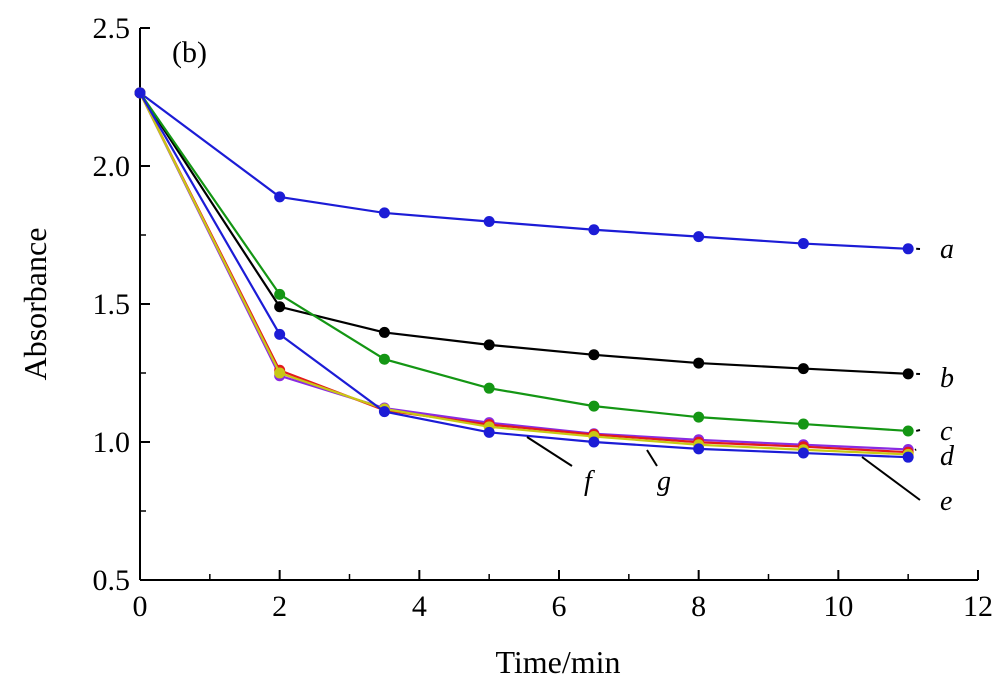 This screenshot has height=685, width=1000. What do you see at coordinates (652, 458) in the screenshot?
I see `leader-line-g` at bounding box center [652, 458].